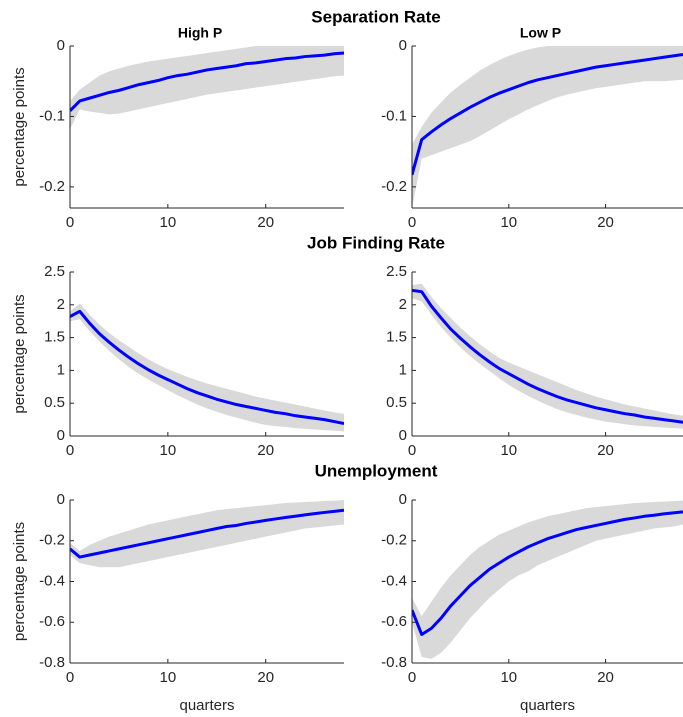  I want to click on panel-title: High P, so click(200, 33).